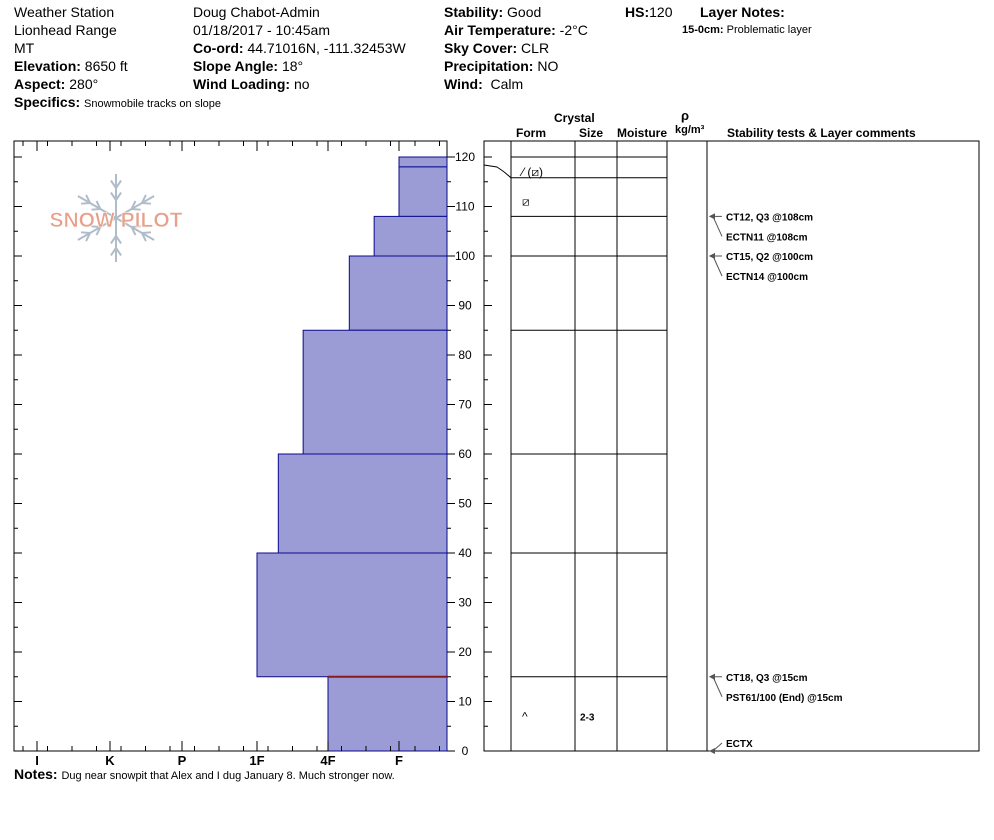 This screenshot has height=840, width=994. I want to click on datetime-label: 01/18/2017 - 10:45am, so click(261, 30).